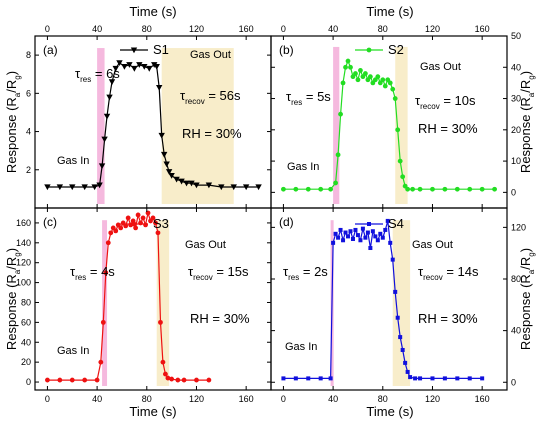  I want to click on panel-label: (d), so click(286, 222).